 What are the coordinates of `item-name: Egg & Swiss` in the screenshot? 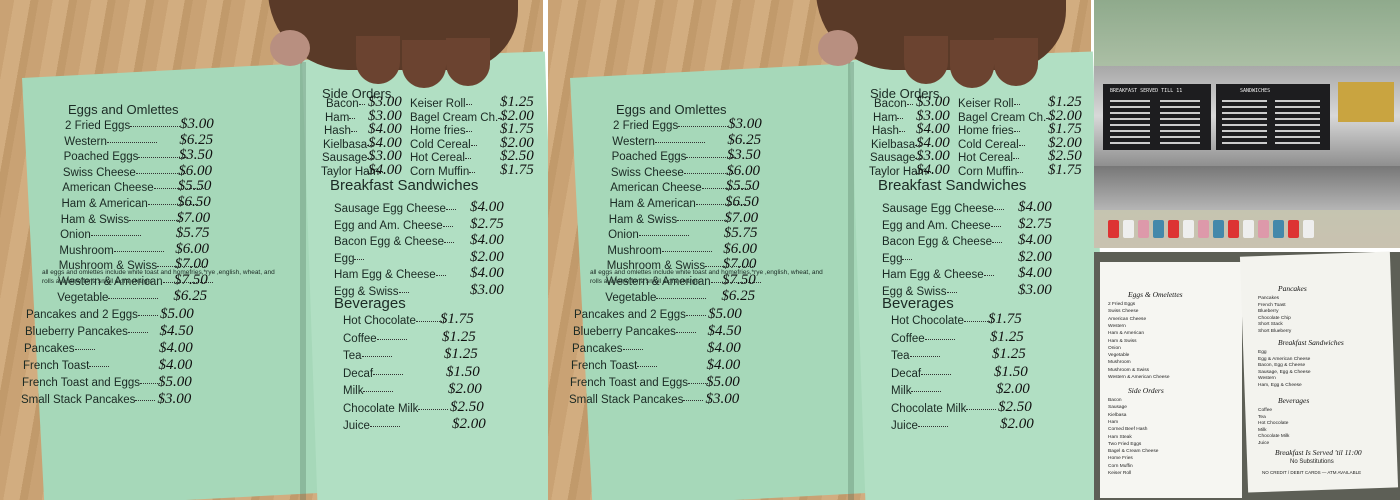 It's located at (914, 291).